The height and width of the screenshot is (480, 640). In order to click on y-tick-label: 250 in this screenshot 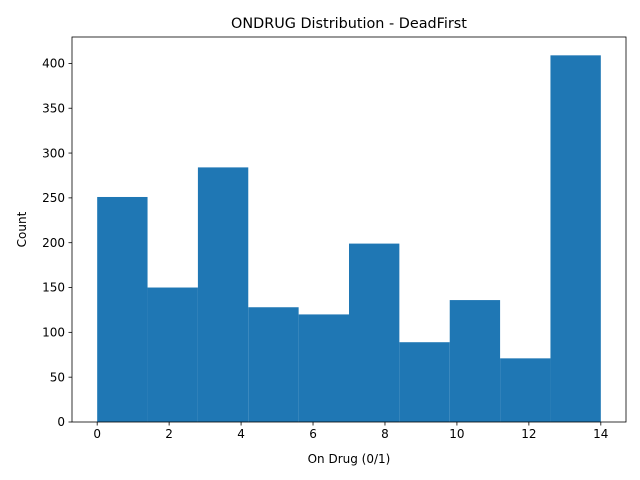, I will do `click(53, 198)`.